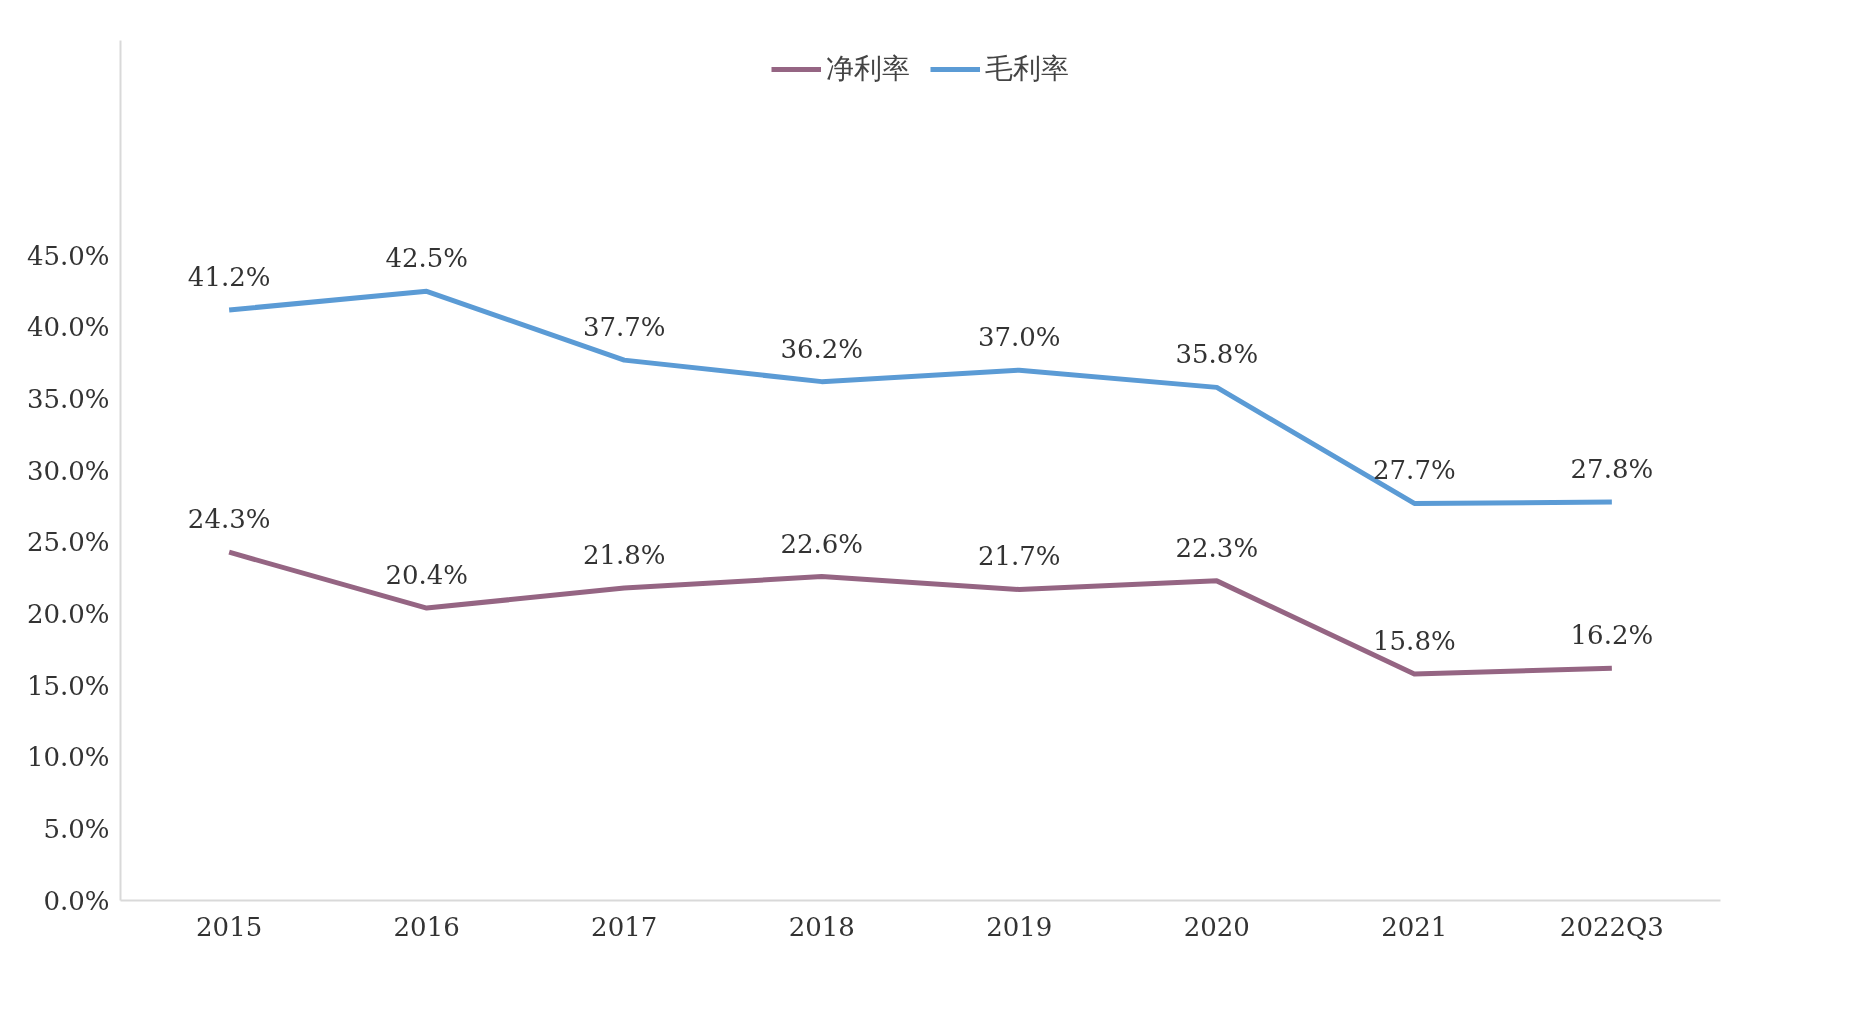  Describe the element at coordinates (68, 255) in the screenshot. I see `y-tick-label: 45.0%` at that location.